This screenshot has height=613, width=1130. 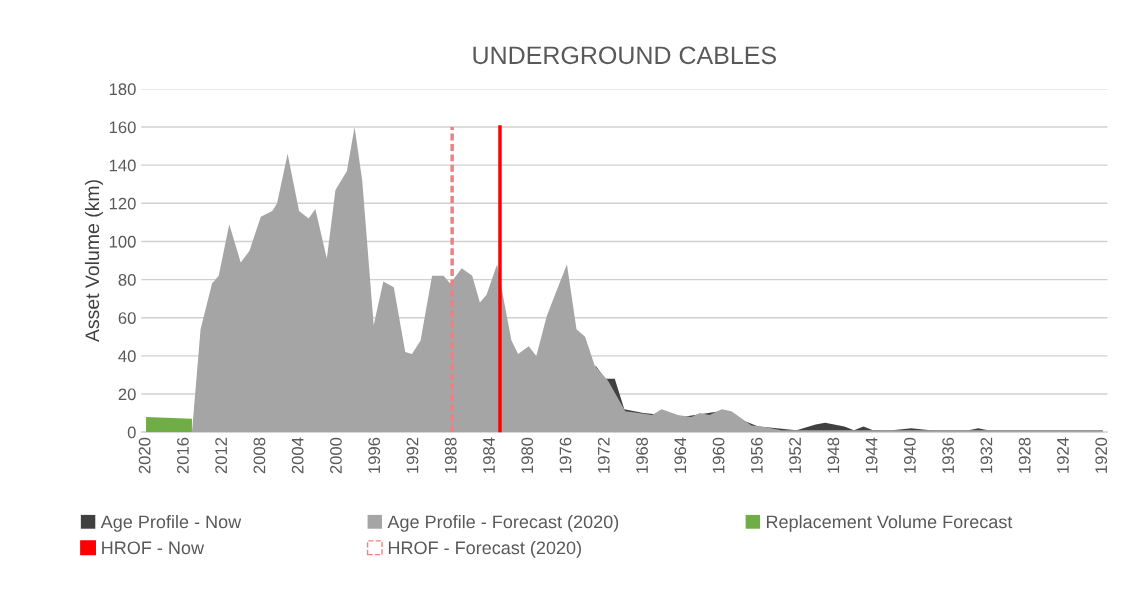 What do you see at coordinates (489, 455) in the screenshot?
I see `x-tick-label: 1984` at bounding box center [489, 455].